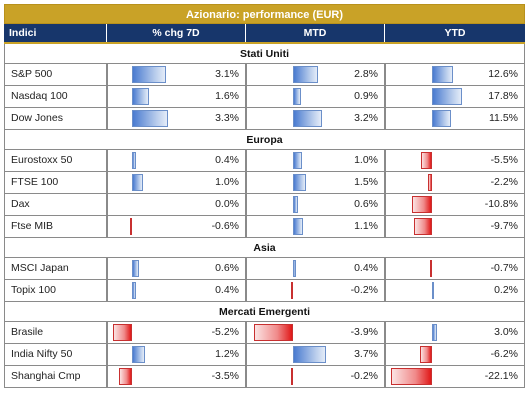 This screenshot has width=530, height=408. What do you see at coordinates (503, 96) in the screenshot?
I see `ytd-value: 17.8%` at bounding box center [503, 96].